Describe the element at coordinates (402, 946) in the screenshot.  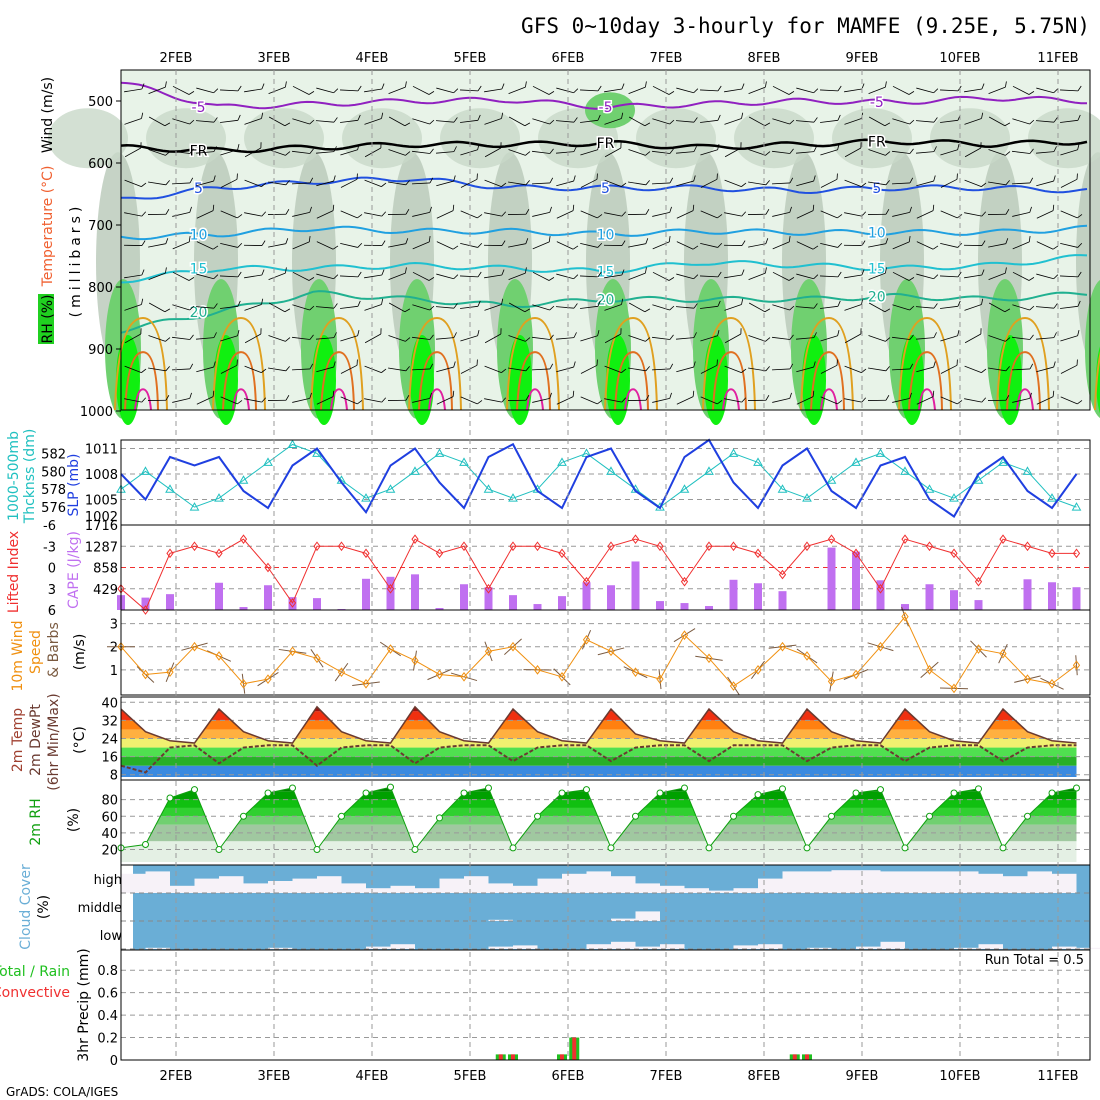
I see `cloud-low-bar` at that location.